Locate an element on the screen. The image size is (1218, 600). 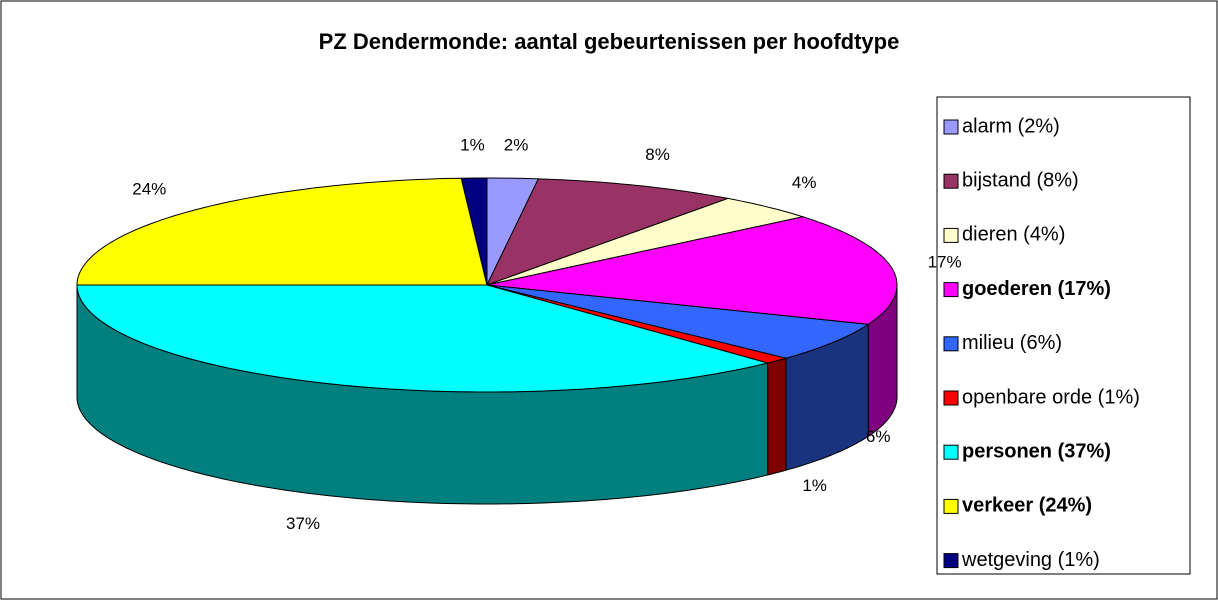
legend-label: alarm (2%) is located at coordinates (1011, 126).